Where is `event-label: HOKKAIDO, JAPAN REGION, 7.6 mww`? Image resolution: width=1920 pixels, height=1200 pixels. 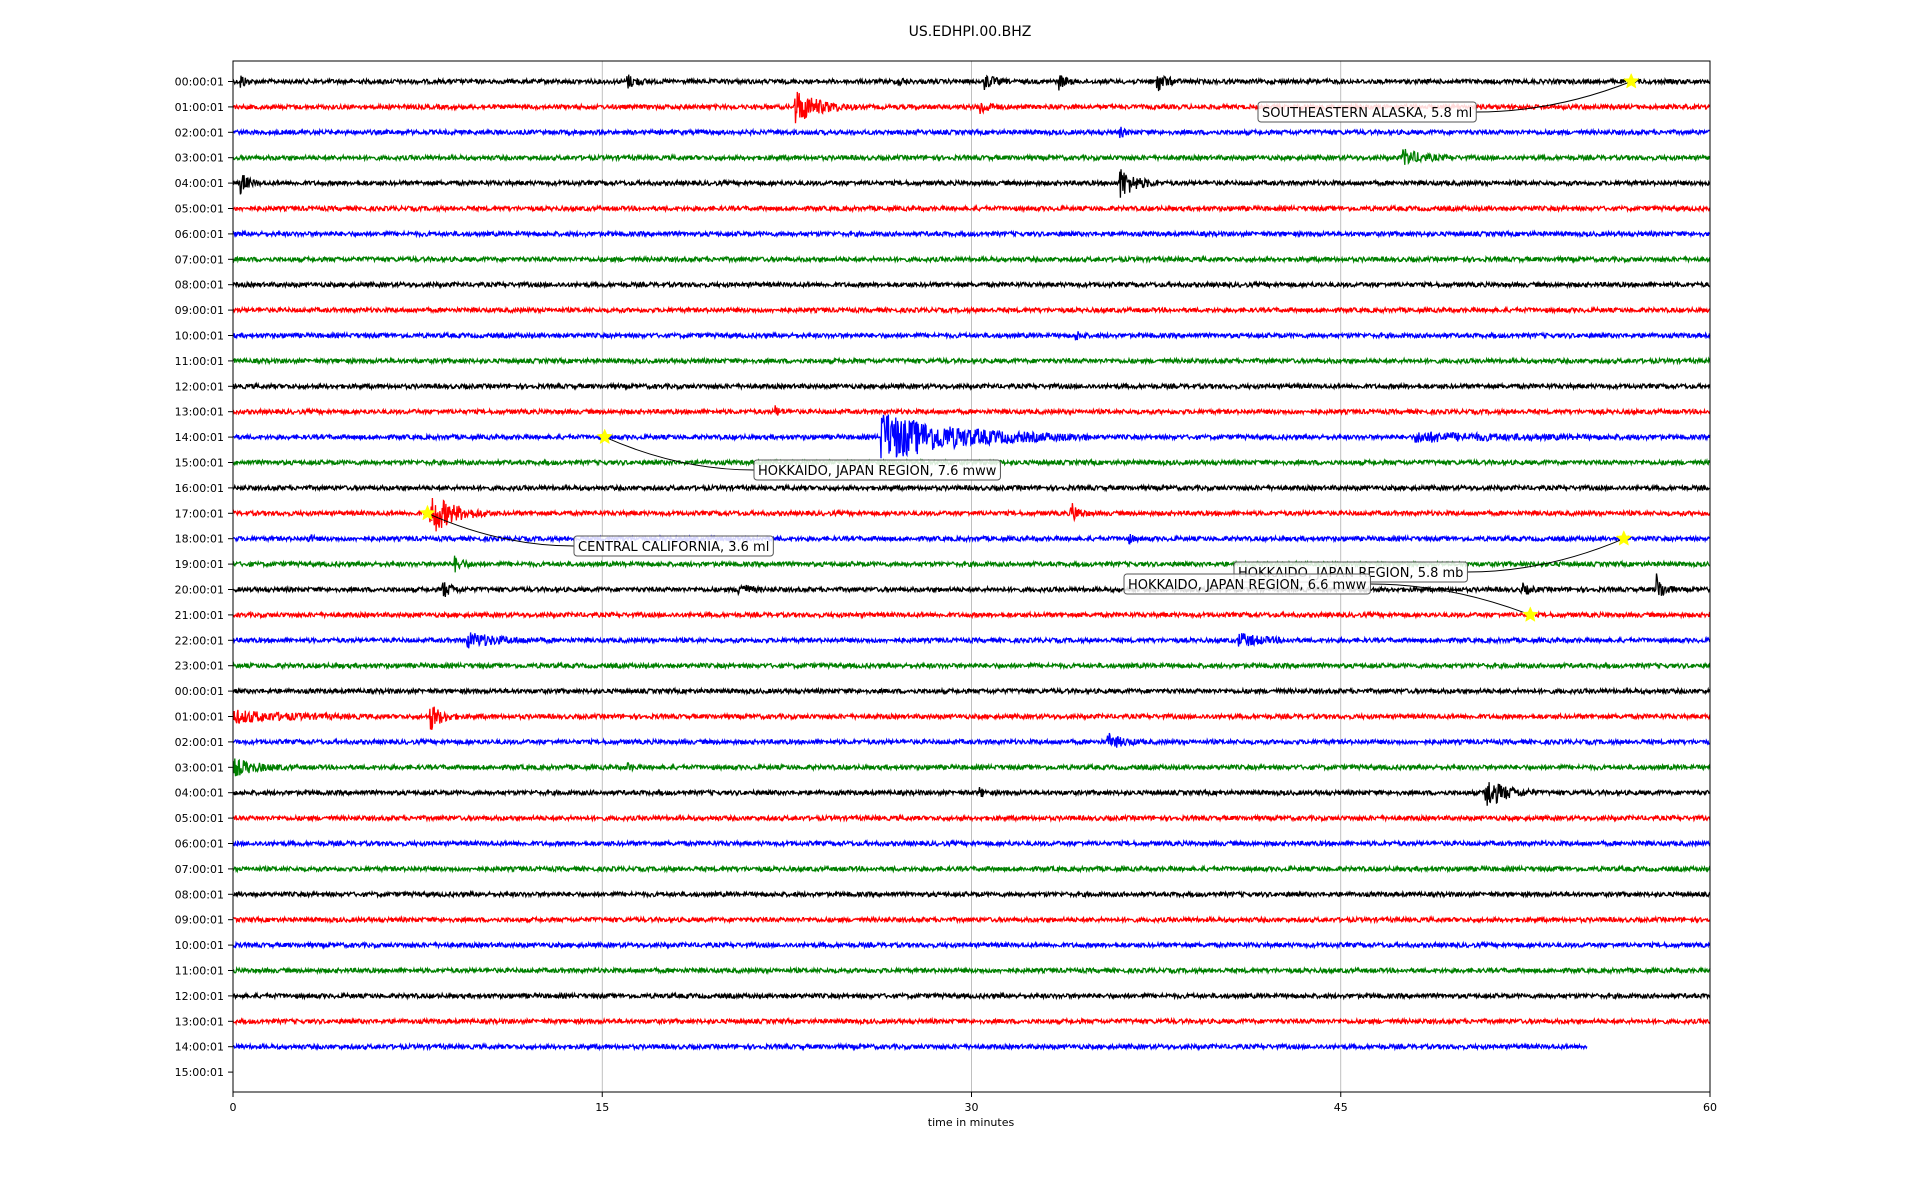
event-label: HOKKAIDO, JAPAN REGION, 7.6 mww is located at coordinates (877, 471).